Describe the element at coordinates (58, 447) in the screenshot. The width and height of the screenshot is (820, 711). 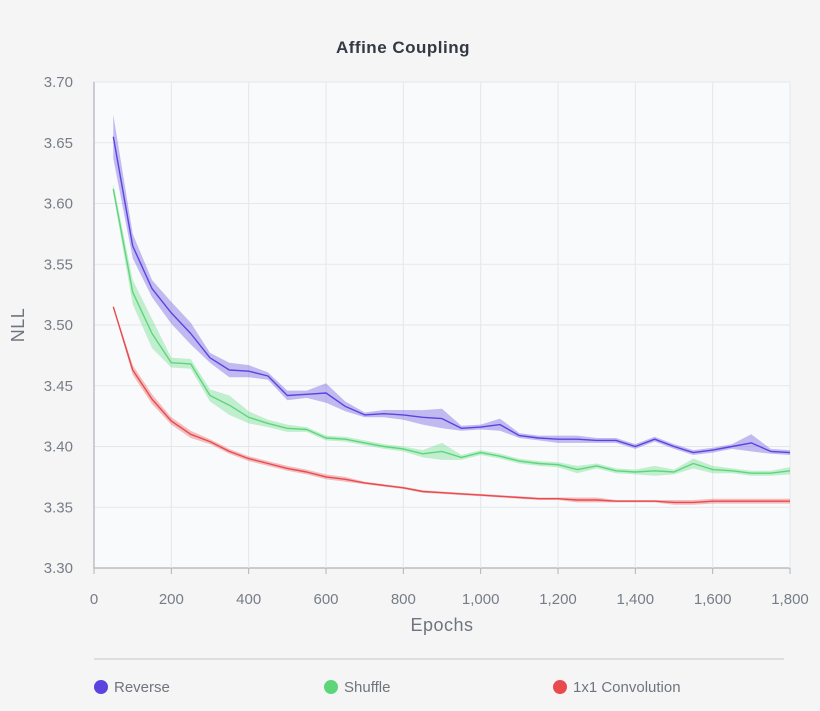
I see `y-tick-label: 3.40` at that location.